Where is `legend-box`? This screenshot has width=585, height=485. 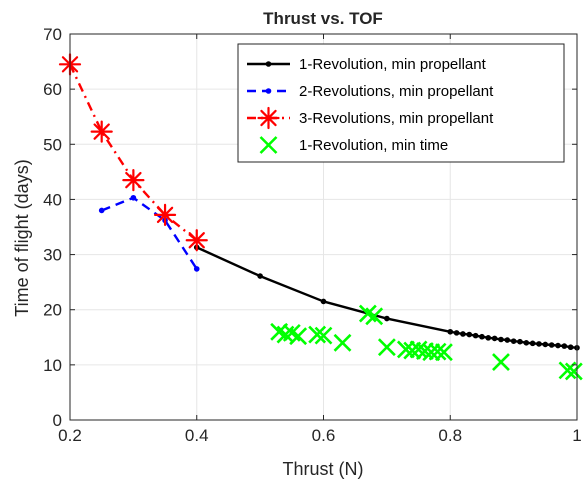
legend-box is located at coordinates (401, 103).